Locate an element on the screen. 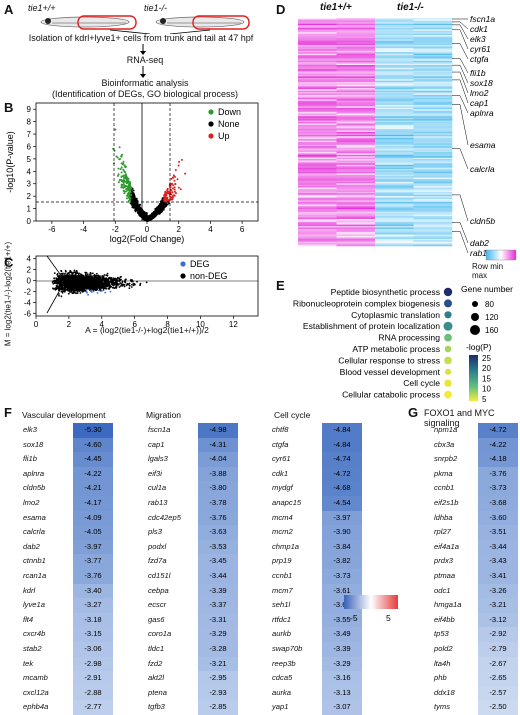 The image size is (520, 715). heatmap-mut-label: tie1-/- is located at coordinates (410, 7).